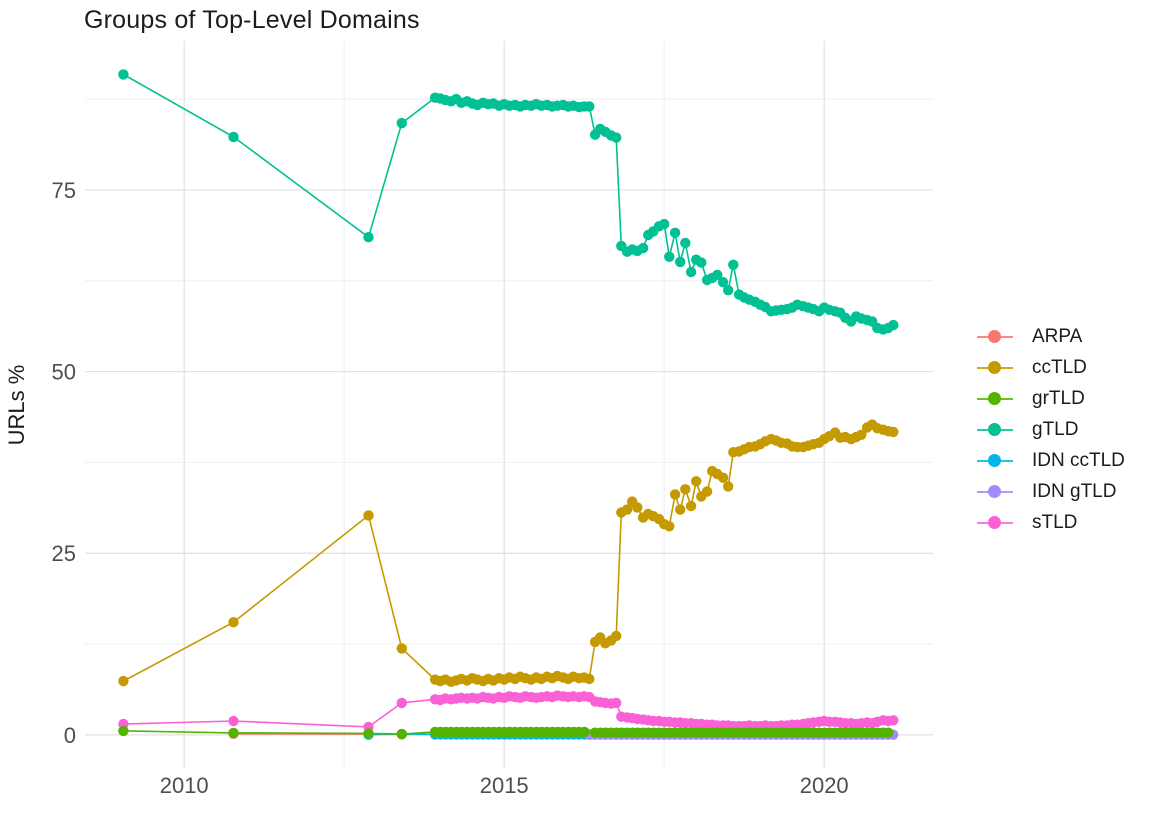 The image size is (1164, 827). What do you see at coordinates (252, 20) in the screenshot?
I see `chart-title: Groups of Top-Level Domains` at bounding box center [252, 20].